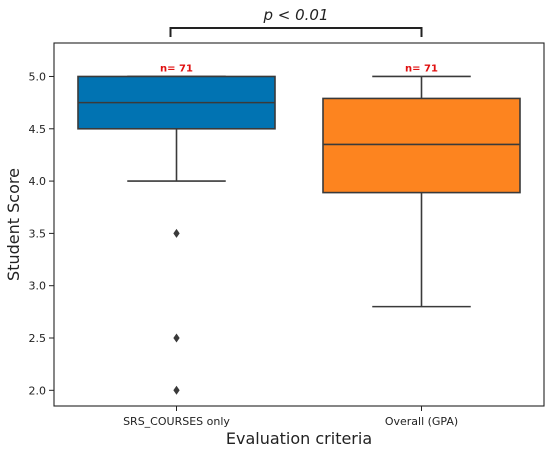 The image size is (550, 453). I want to click on y-tick-label: 2.0, so click(38, 390).